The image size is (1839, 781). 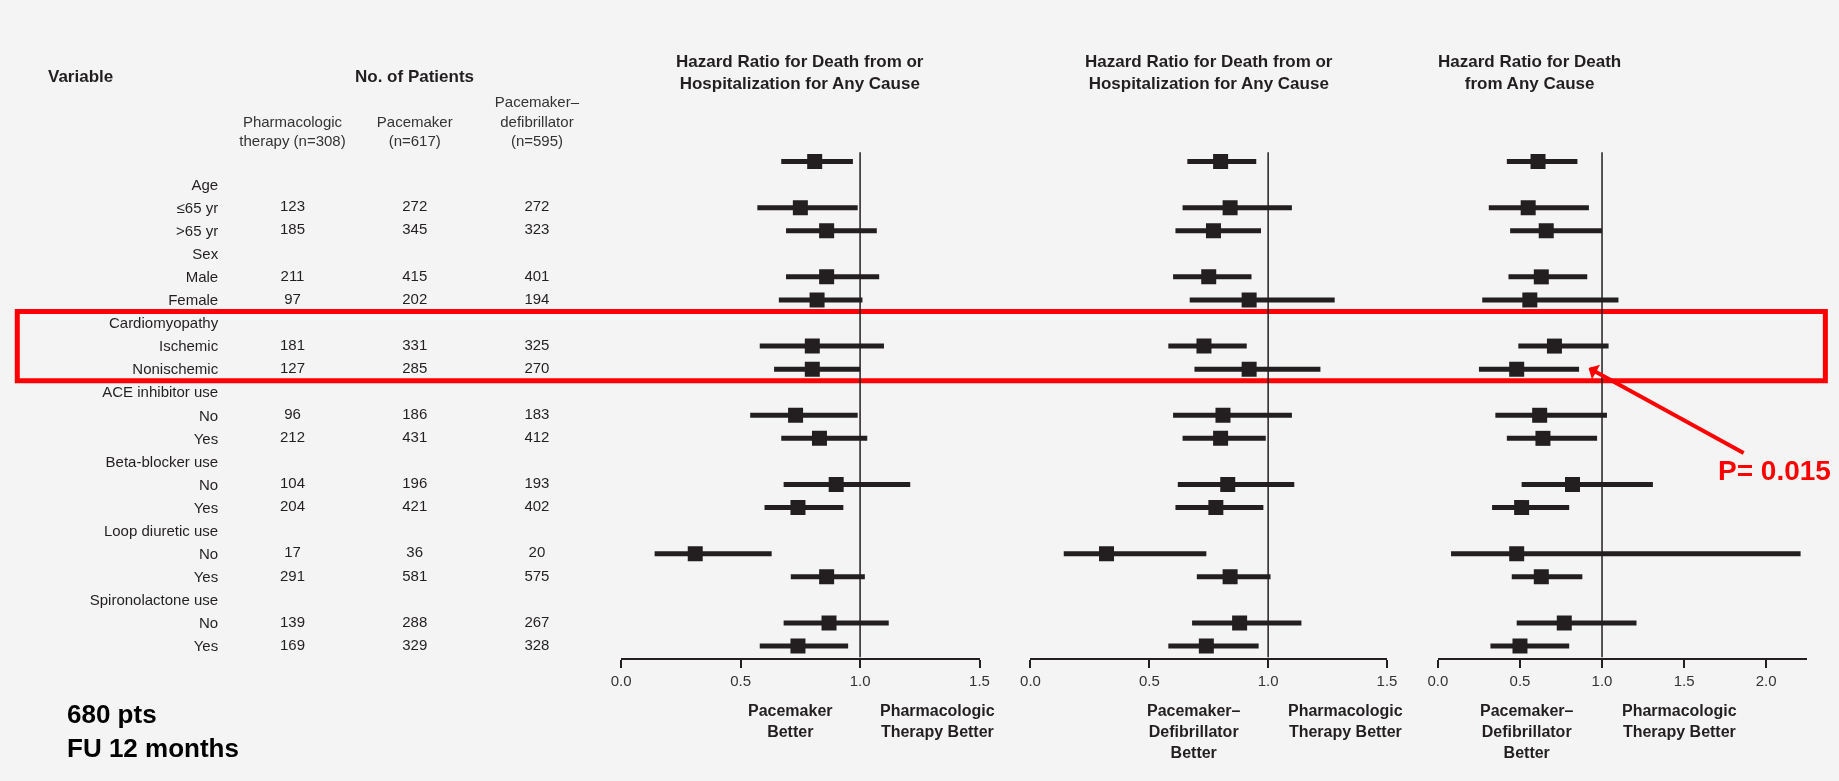 What do you see at coordinates (160, 392) in the screenshot?
I see `category-label: ACE inhibitor use` at bounding box center [160, 392].